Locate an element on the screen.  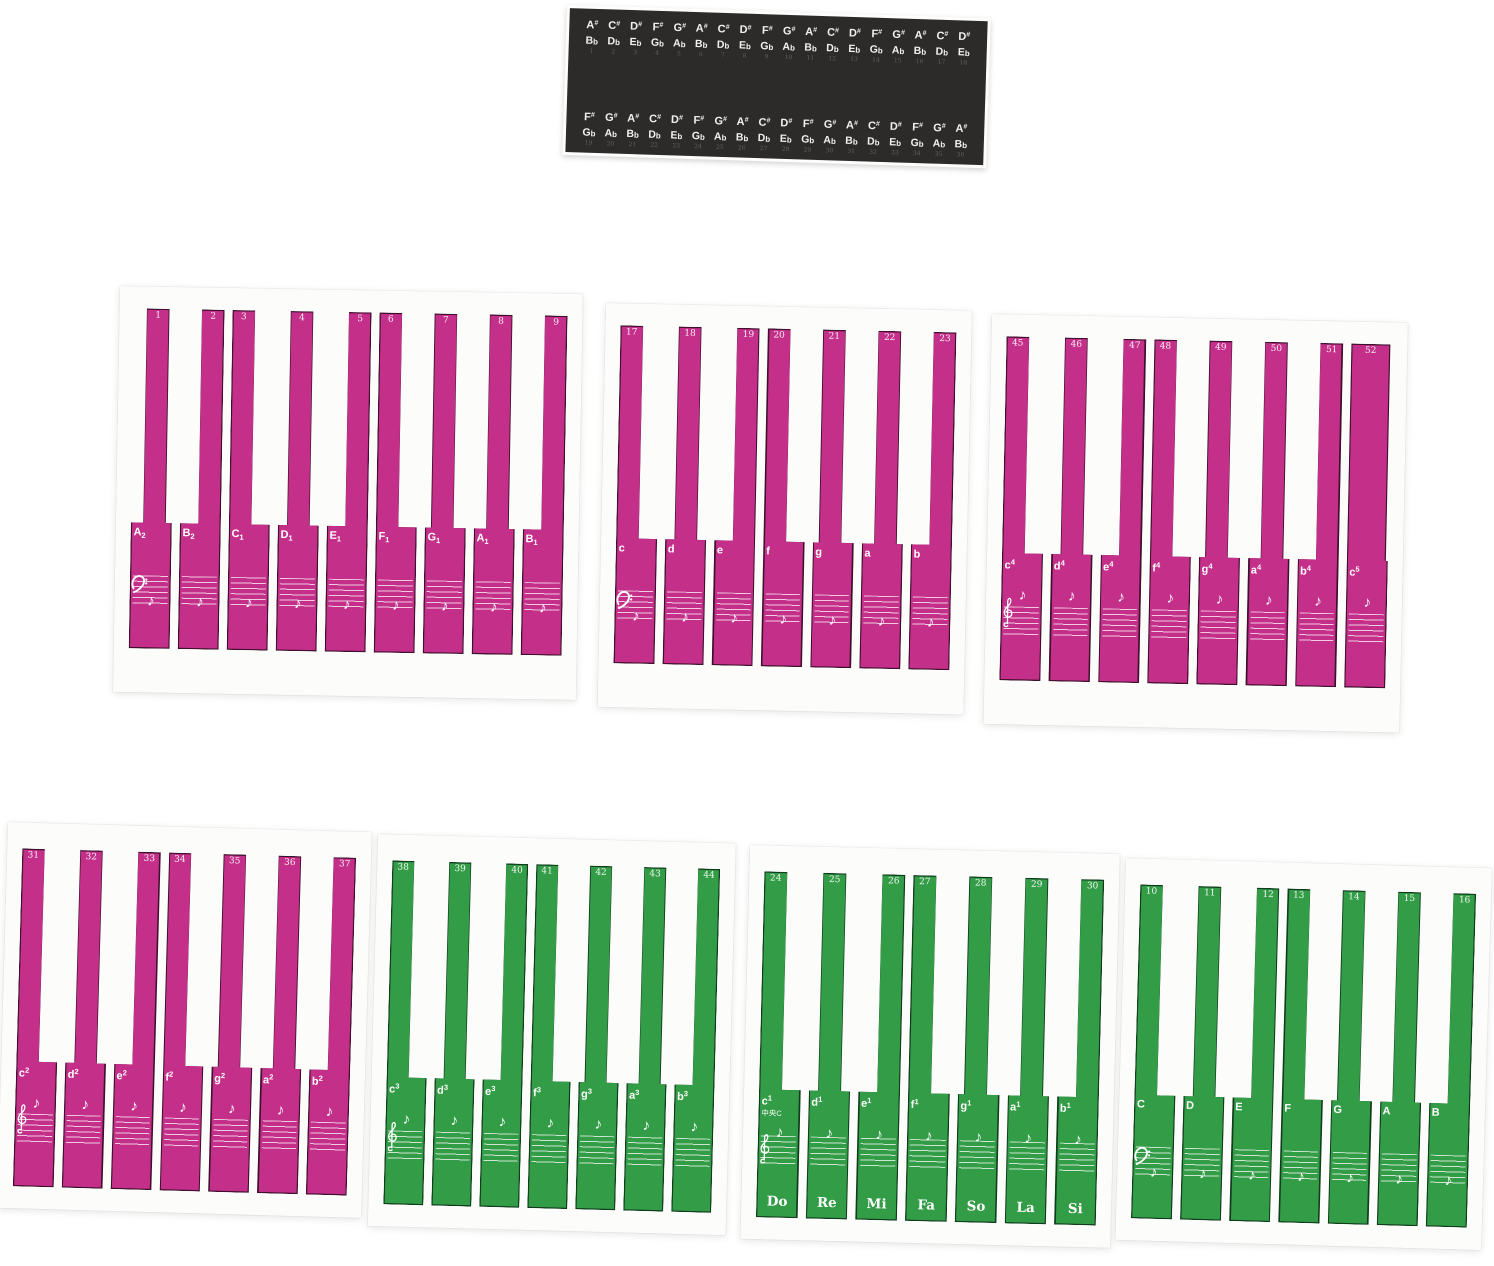
key-sticker-13: 13 F ♪ is located at coordinates (1303, 1056).